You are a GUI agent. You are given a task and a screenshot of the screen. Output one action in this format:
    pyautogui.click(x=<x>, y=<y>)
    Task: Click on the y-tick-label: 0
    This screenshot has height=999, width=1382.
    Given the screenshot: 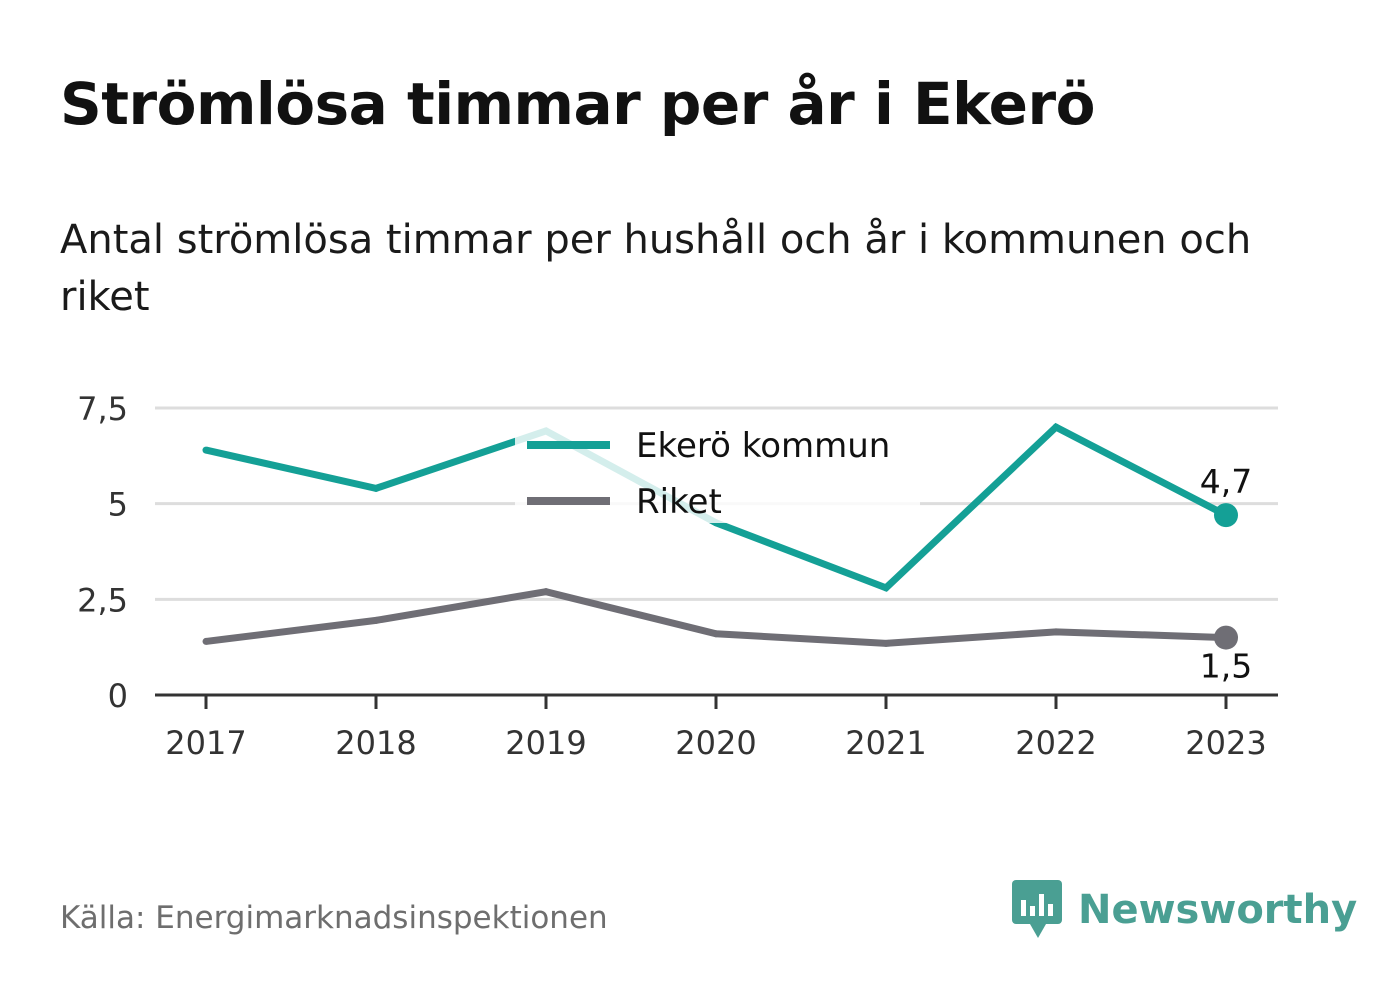 What is the action you would take?
    pyautogui.click(x=118, y=696)
    